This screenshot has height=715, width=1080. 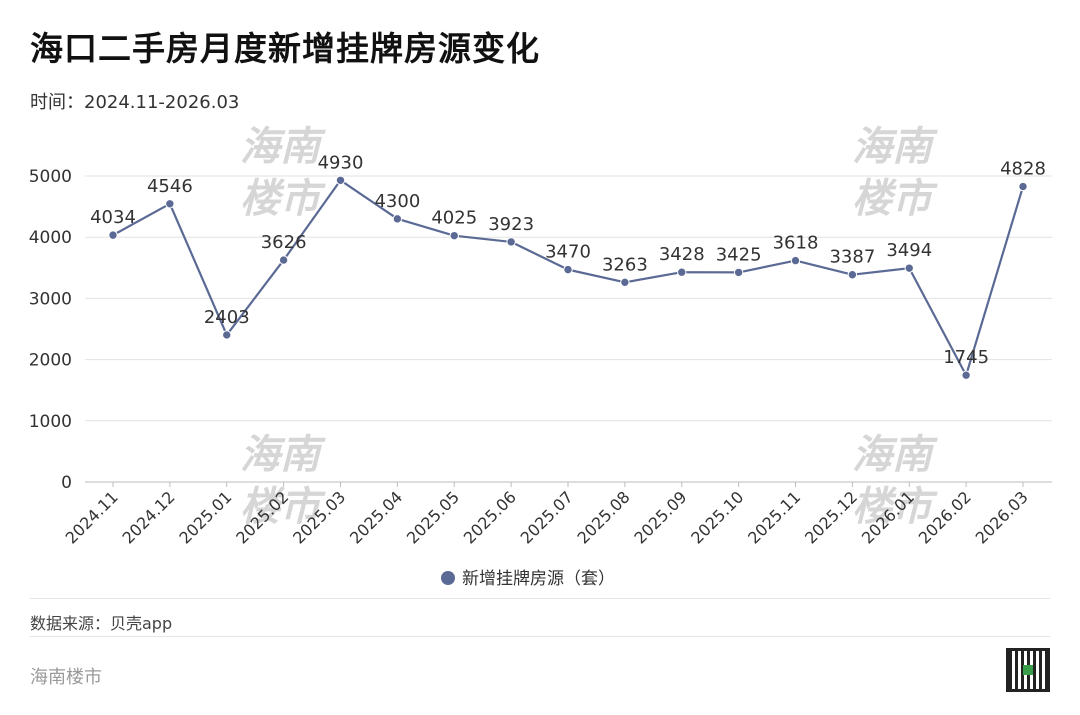 I want to click on footer-divider-bottom, so click(x=540, y=636).